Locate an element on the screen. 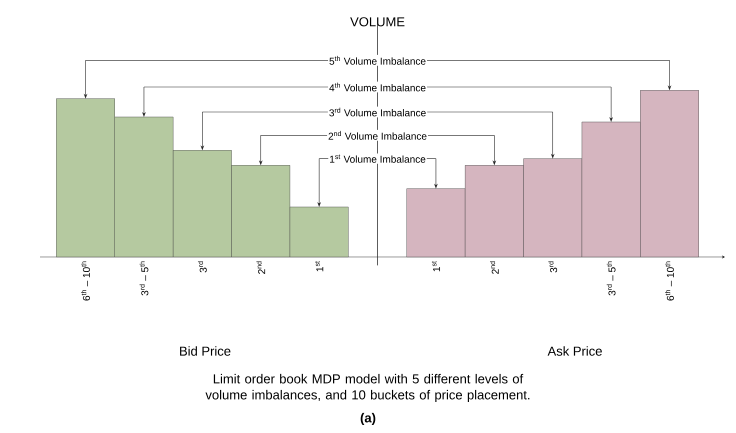  annotation: 1$^{st}$ Volume Imbalance is located at coordinates (378, 158).